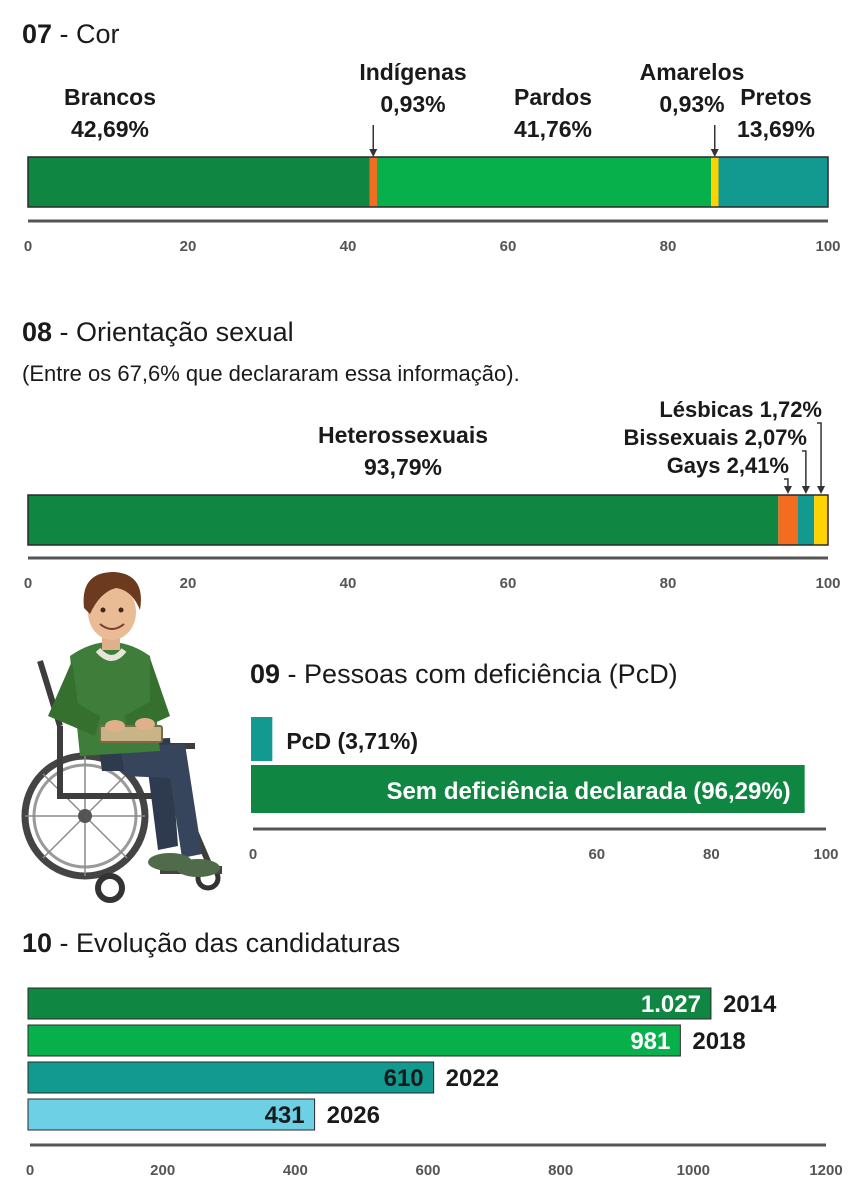  I want to click on bar-segment-brancos, so click(199, 182).